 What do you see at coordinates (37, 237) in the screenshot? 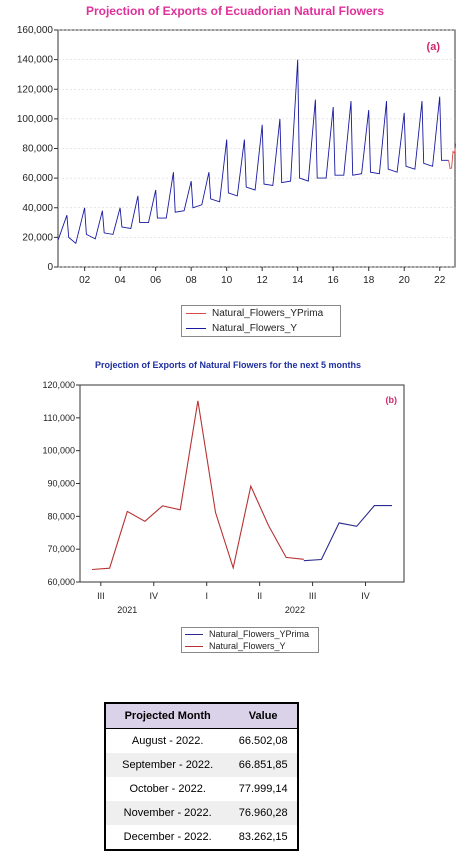
I see `y-tick-label-a: 20,000` at bounding box center [37, 237].